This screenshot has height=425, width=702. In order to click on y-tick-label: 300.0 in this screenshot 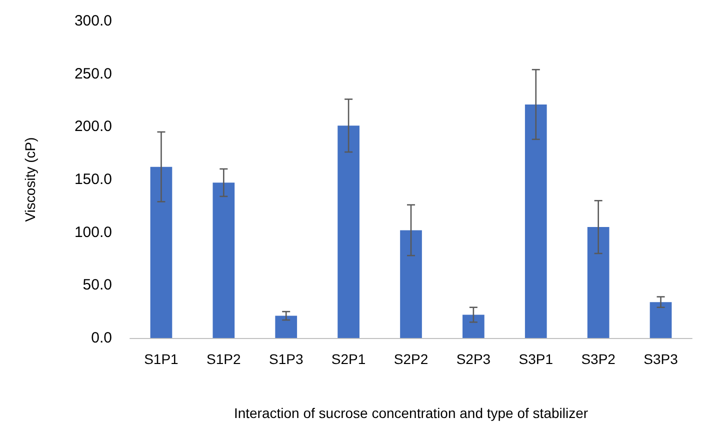, I will do `click(93, 21)`.